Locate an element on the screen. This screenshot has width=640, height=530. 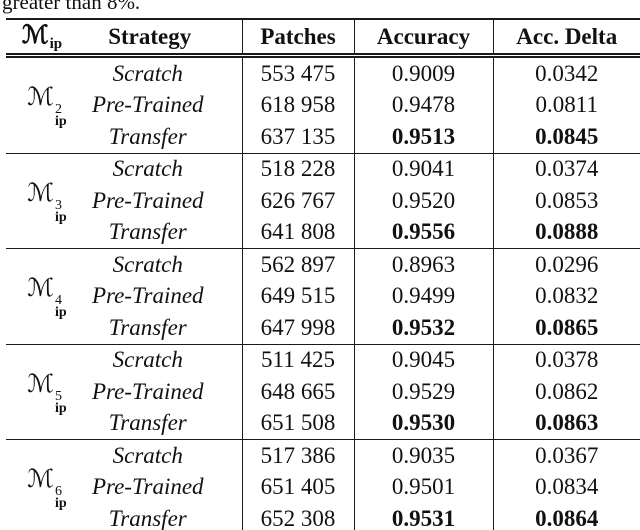
model-cell: ℳ 5 ip is located at coordinates (47, 391).